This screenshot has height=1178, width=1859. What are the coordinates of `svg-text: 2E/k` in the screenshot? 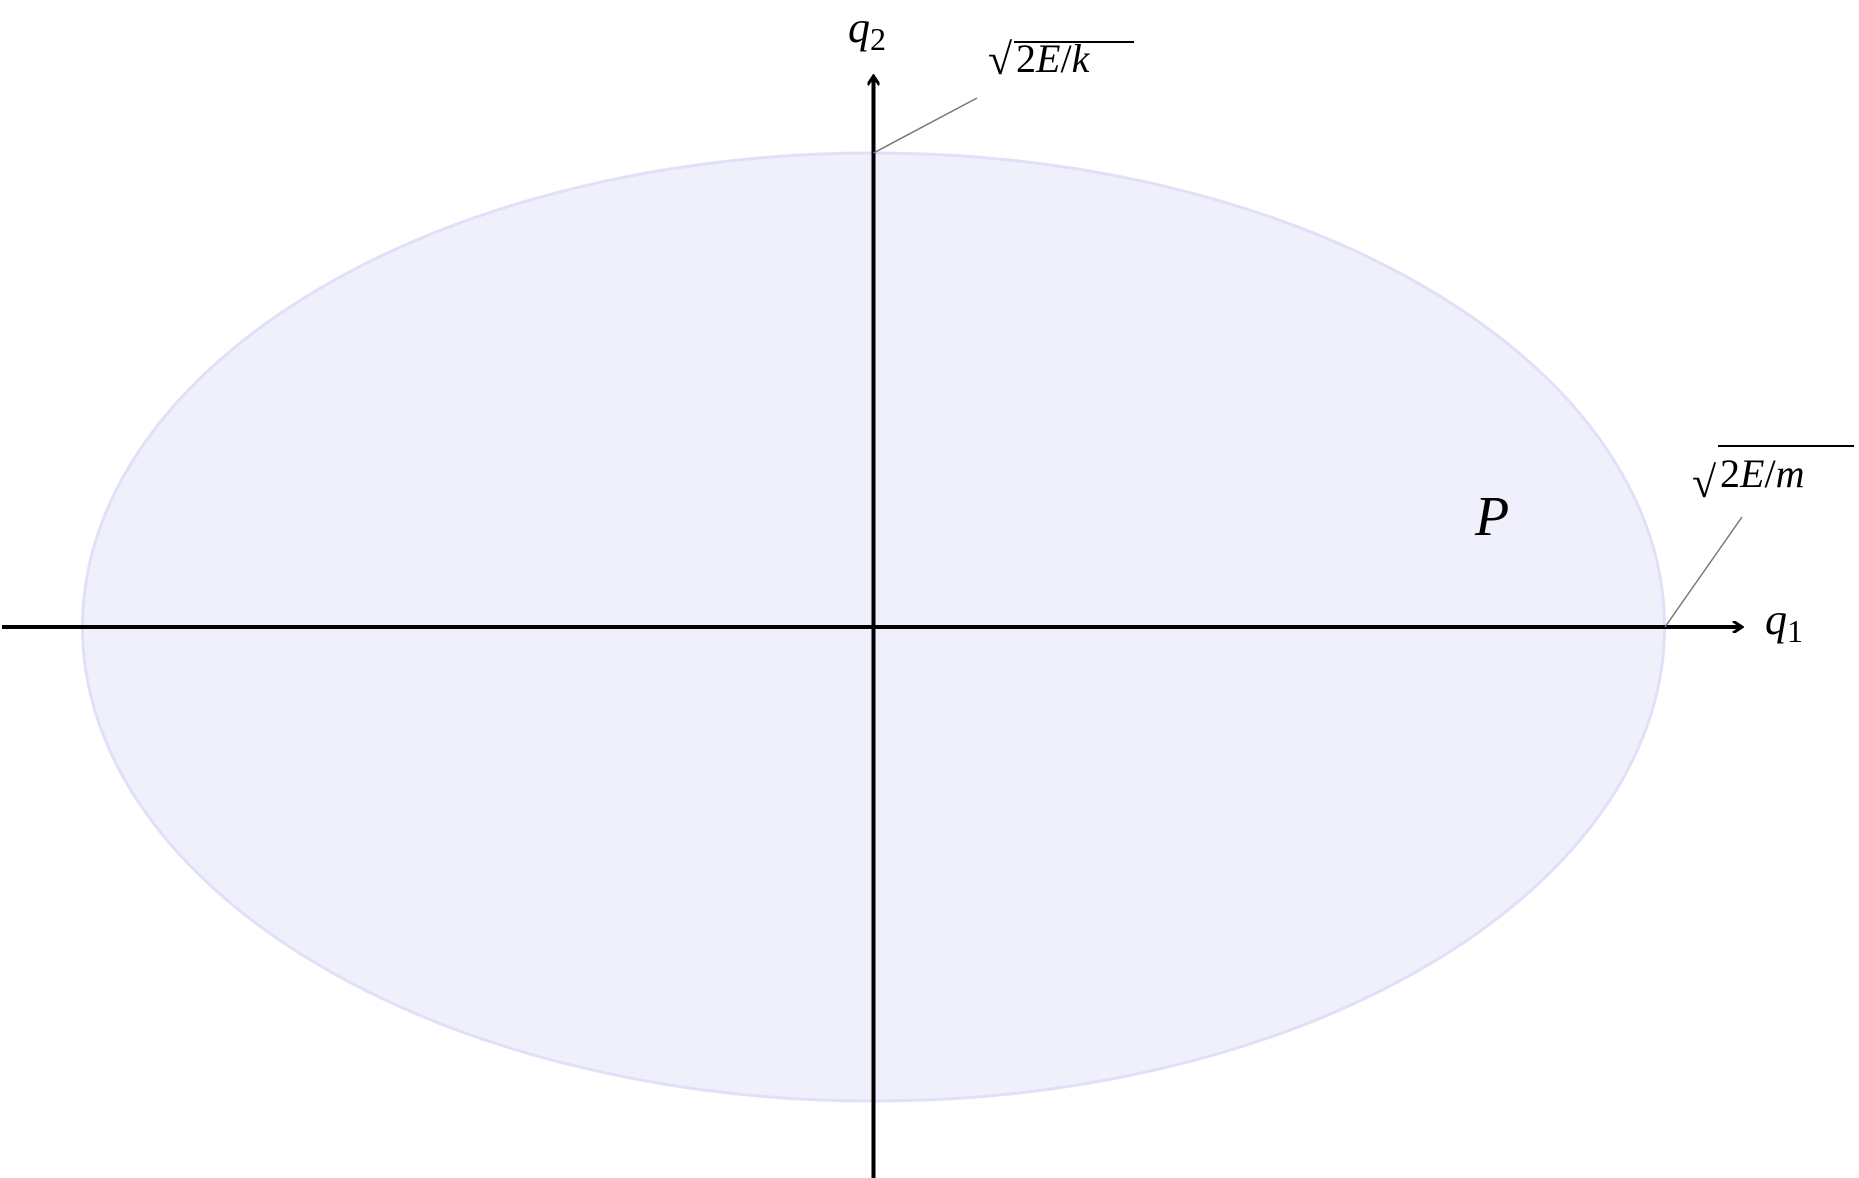 It's located at (1053, 58).